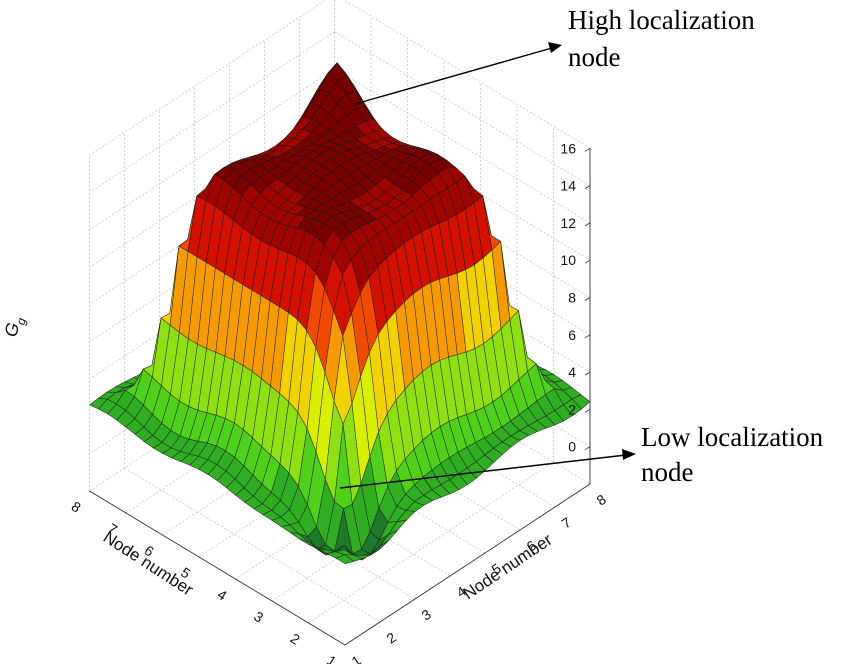 Image resolution: width=864 pixels, height=664 pixels. Describe the element at coordinates (555, 47) in the screenshot. I see `annotation-arrowhead-high` at that location.